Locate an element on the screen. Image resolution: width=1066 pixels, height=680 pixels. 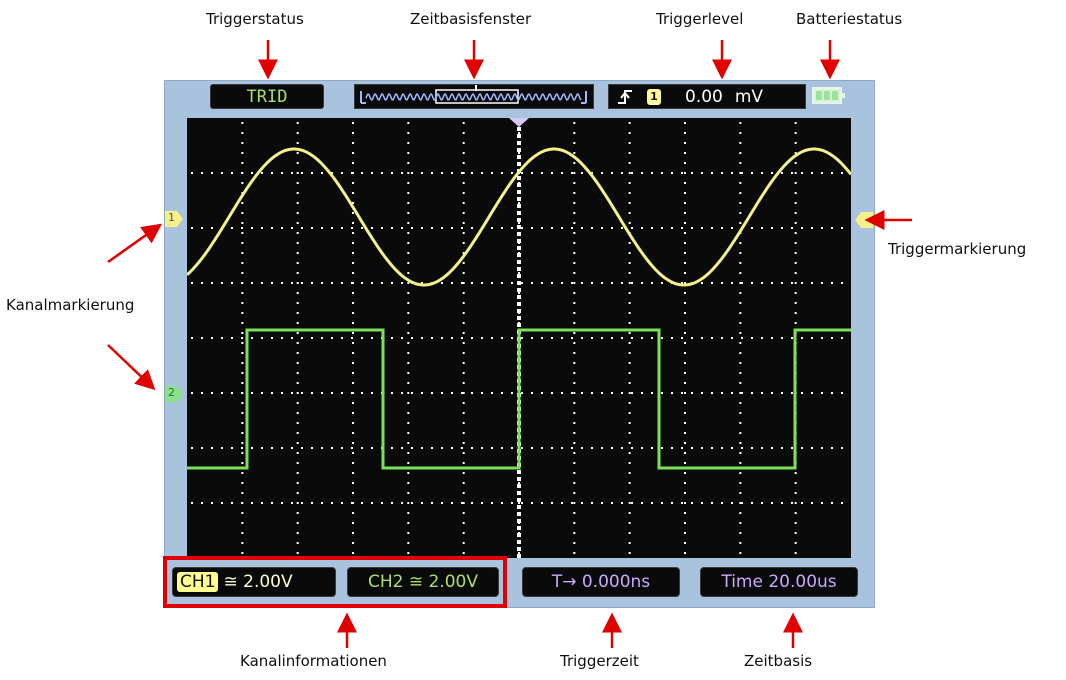
rising-edge-icon is located at coordinates (625, 96).